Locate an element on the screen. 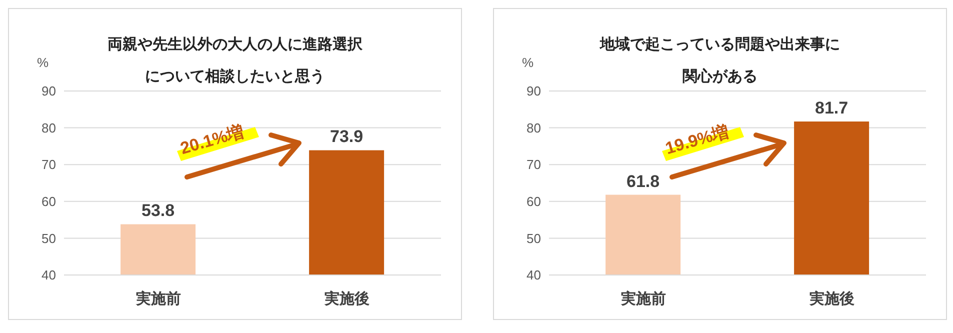 The image size is (953, 333). annotation: 20.1%増 is located at coordinates (212, 140).